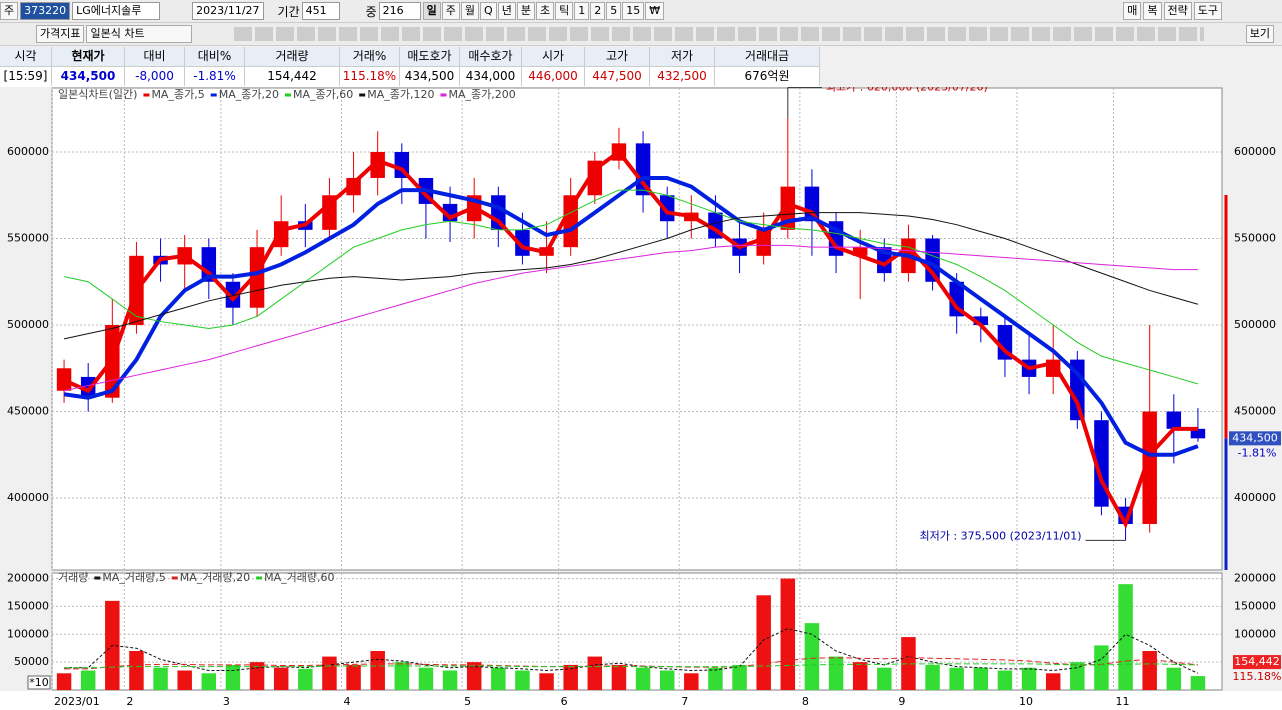 The height and width of the screenshot is (710, 1282). Describe the element at coordinates (564, 11) in the screenshot. I see `interval: 틱` at that location.